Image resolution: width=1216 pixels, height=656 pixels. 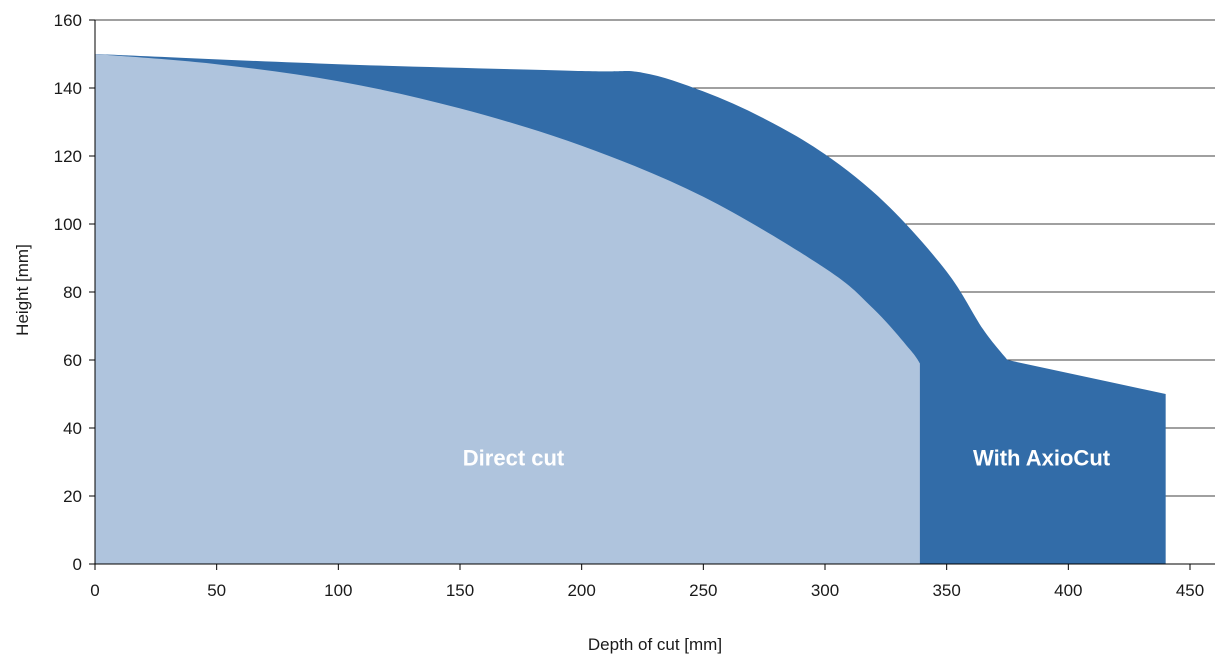 I want to click on x-tick-label-250: 250, so click(x=703, y=590).